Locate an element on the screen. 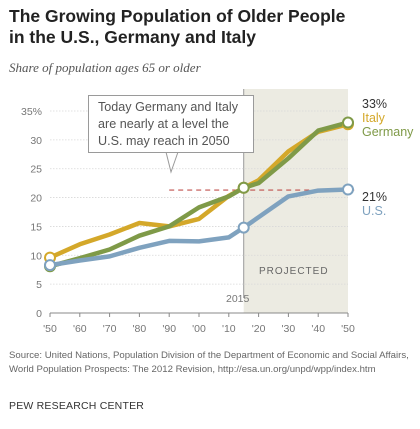 Image resolution: width=420 pixels, height=429 pixels. series-line-u-s is located at coordinates (199, 227).